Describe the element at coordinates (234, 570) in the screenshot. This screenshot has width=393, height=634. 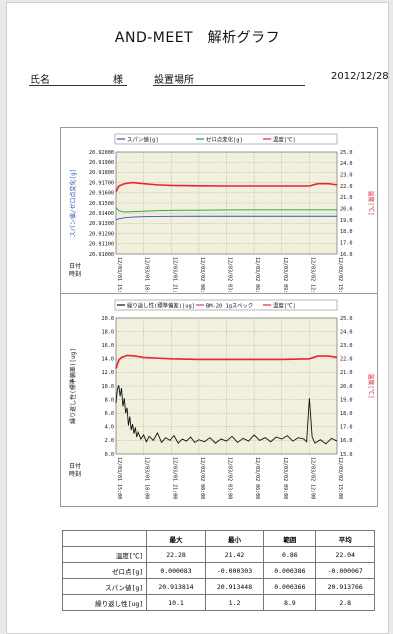
I see `table-cell: -0.000303` at that location.